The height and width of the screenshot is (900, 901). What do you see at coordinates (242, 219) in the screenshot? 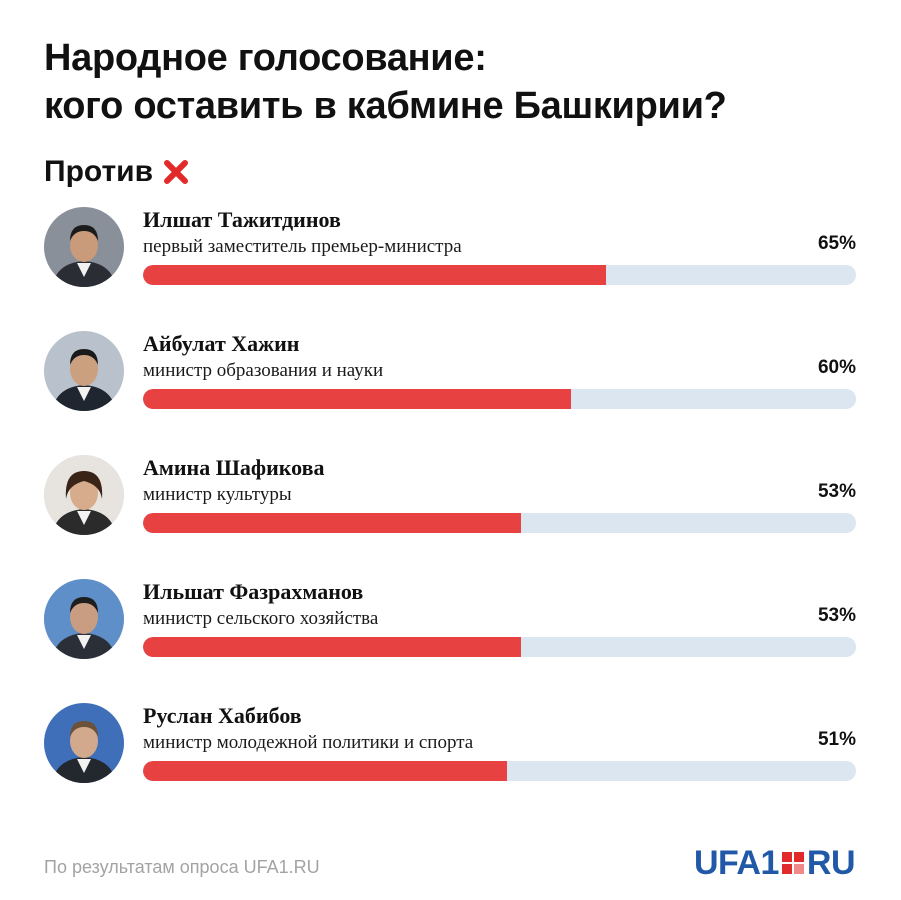
I see `person-name: Илшат Тажитдинов` at bounding box center [242, 219].